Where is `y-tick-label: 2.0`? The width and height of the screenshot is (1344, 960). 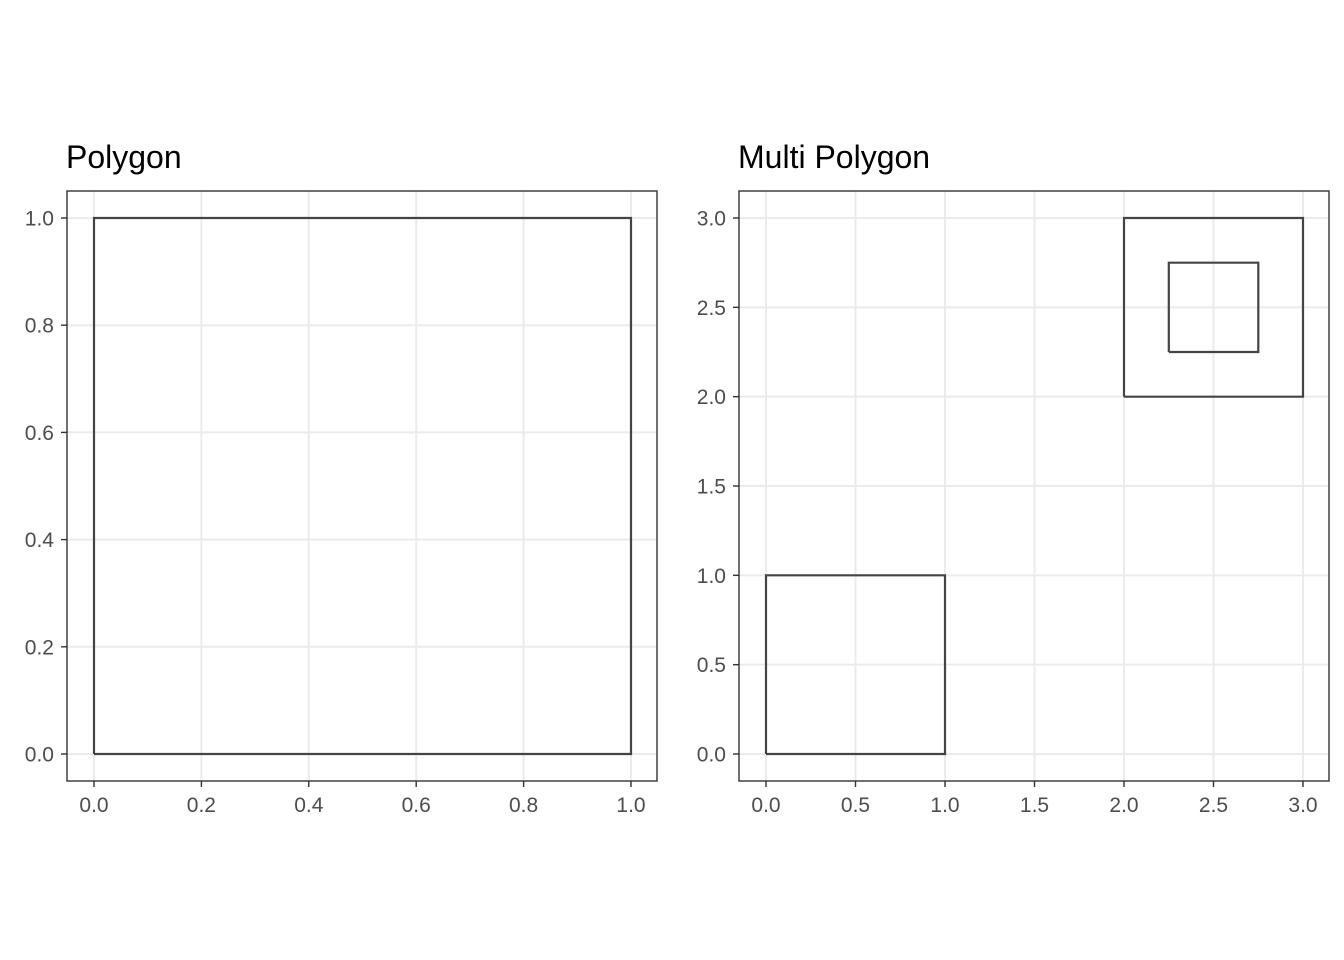 y-tick-label: 2.0 is located at coordinates (711, 397).